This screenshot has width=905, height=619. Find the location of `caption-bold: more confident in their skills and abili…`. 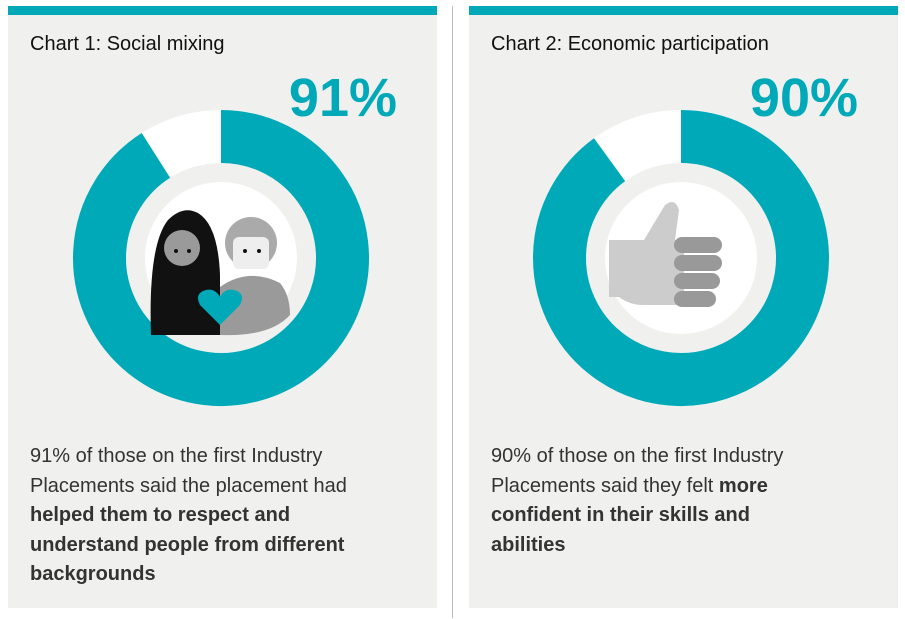

caption-bold: more confident in their skills and abili… is located at coordinates (629, 515).